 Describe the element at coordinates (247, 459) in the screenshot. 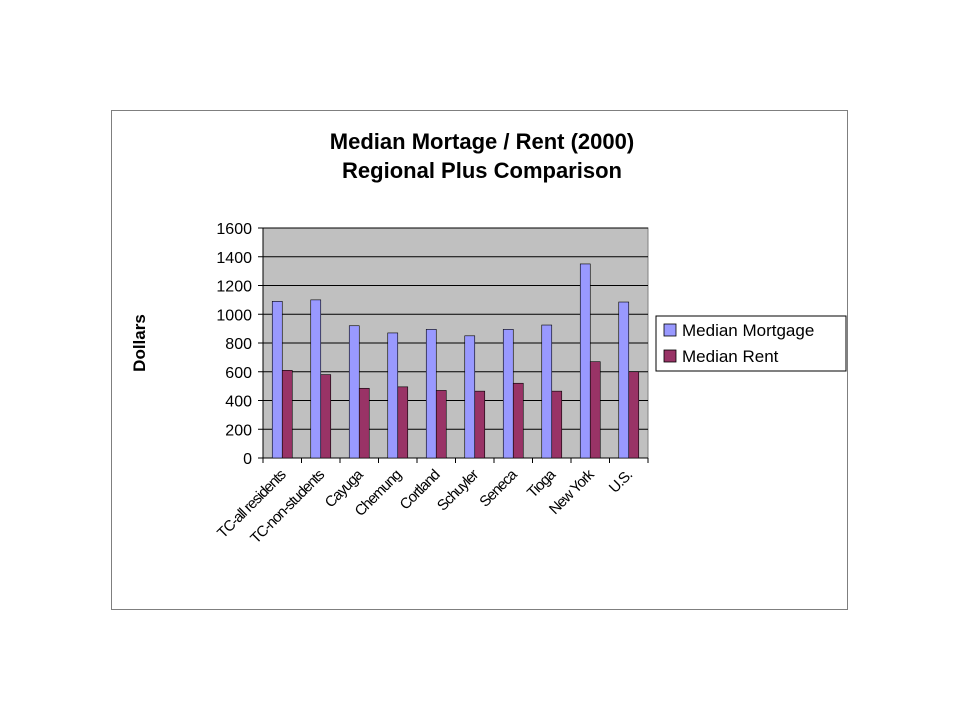

I see `y-tick-label: 0` at that location.